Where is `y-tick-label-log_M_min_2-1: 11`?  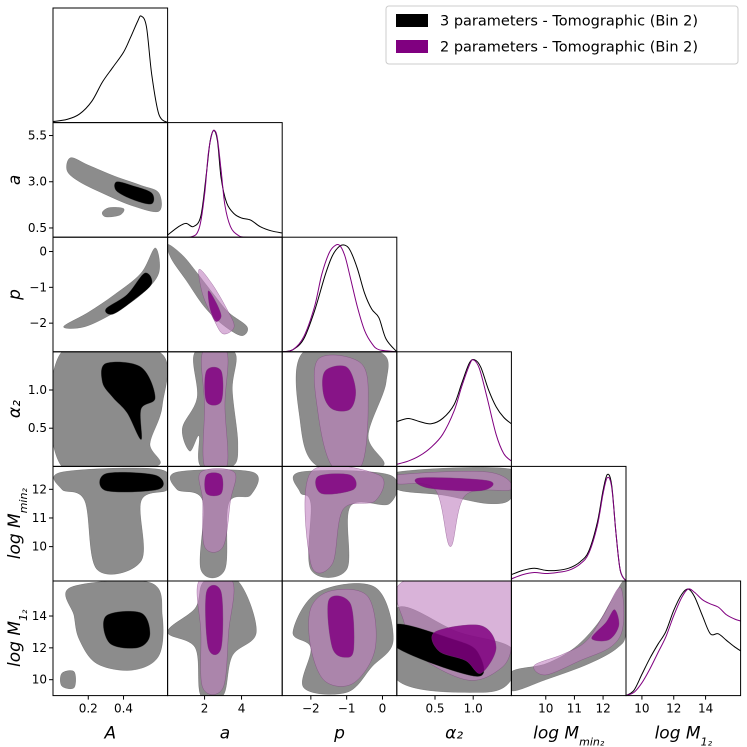
y-tick-label-log_M_min_2-1: 11 is located at coordinates (39, 518).